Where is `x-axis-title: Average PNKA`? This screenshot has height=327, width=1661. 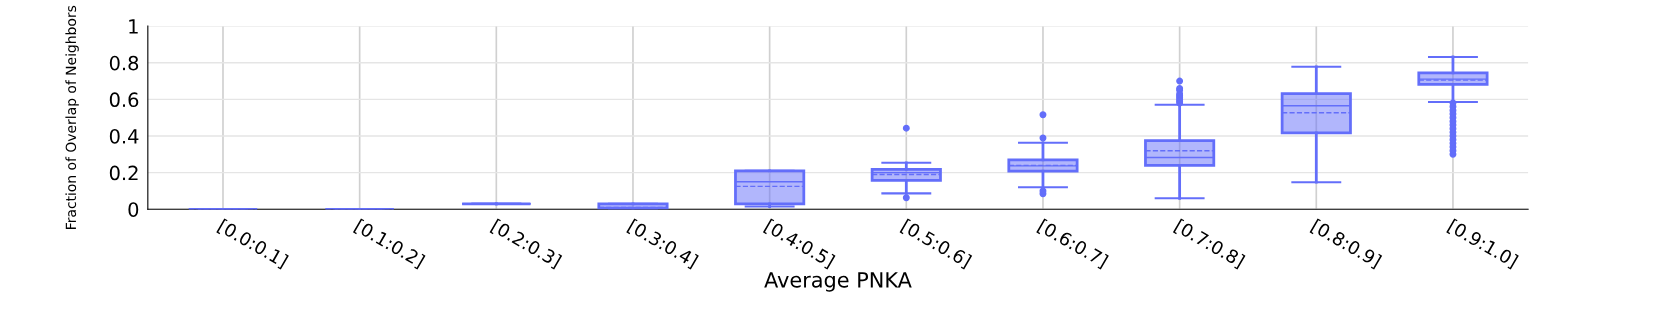
x-axis-title: Average PNKA is located at coordinates (838, 282).